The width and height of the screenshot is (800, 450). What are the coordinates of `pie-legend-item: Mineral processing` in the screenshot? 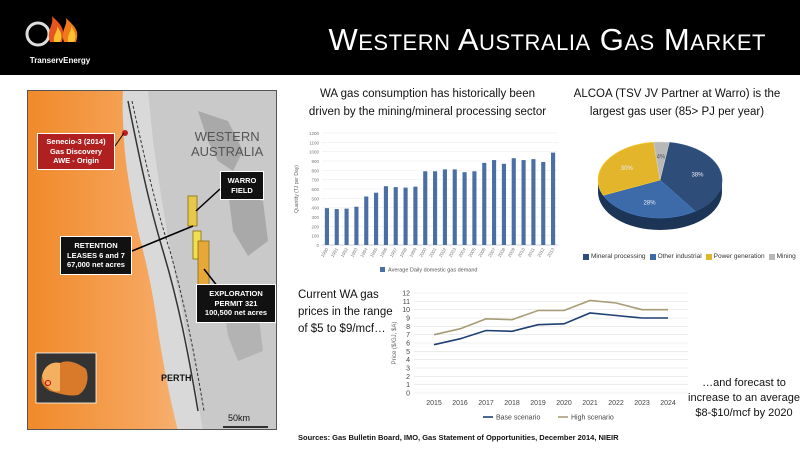 It's located at (614, 256).